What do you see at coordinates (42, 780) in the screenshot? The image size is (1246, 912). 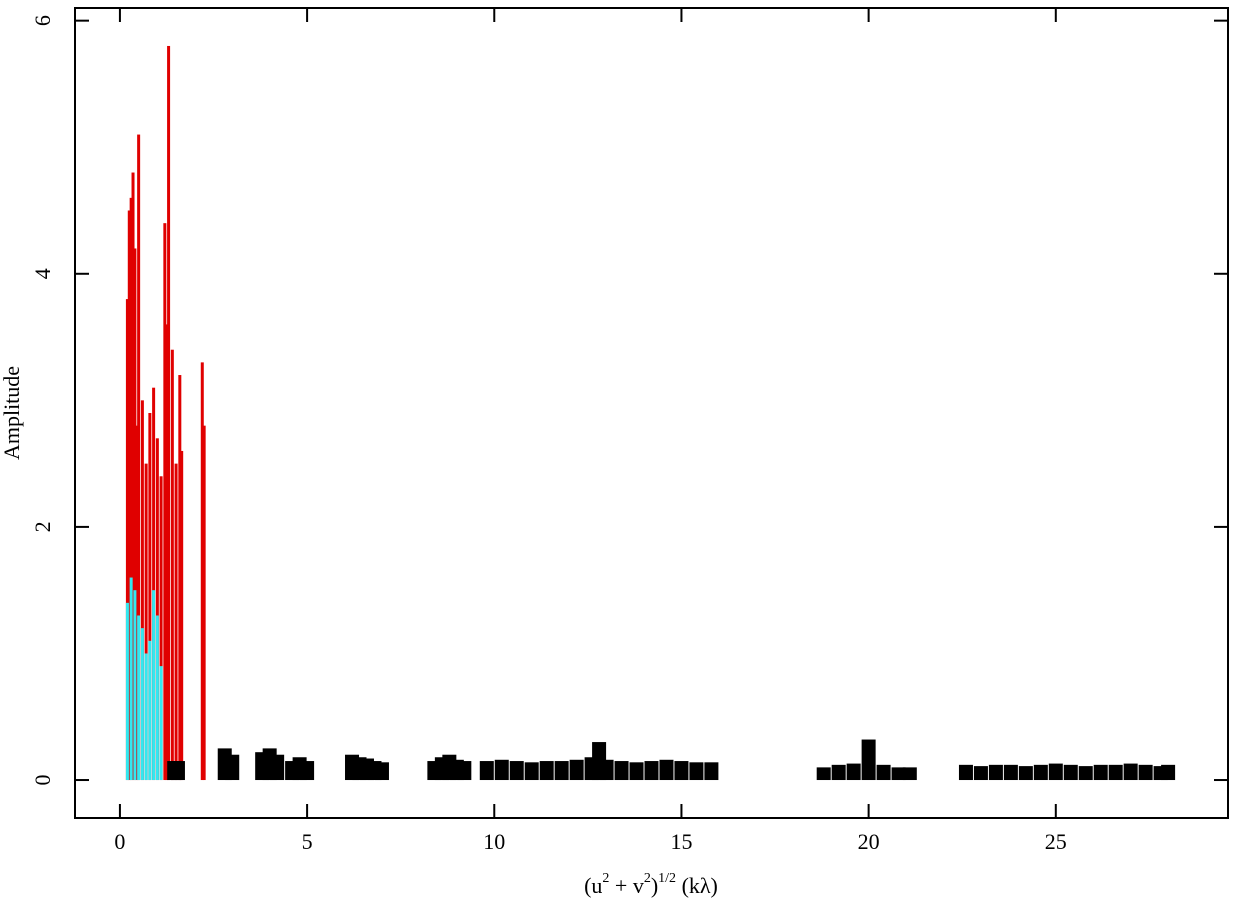 I see `y-tick-label: 0` at bounding box center [42, 780].